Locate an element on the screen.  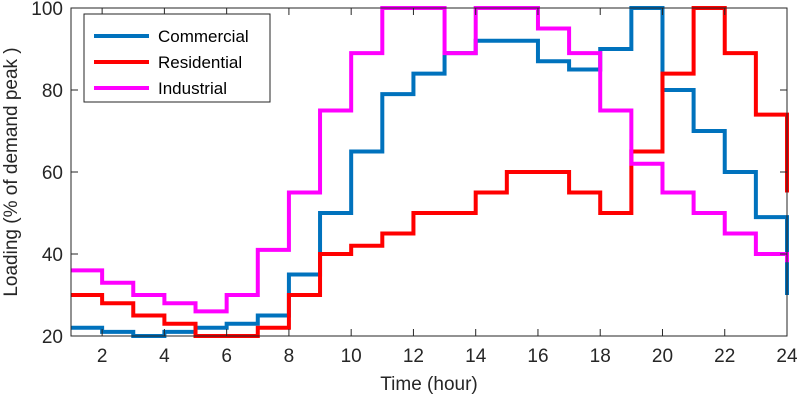
legend: Commercial Residential Industrial is located at coordinates (177, 58).